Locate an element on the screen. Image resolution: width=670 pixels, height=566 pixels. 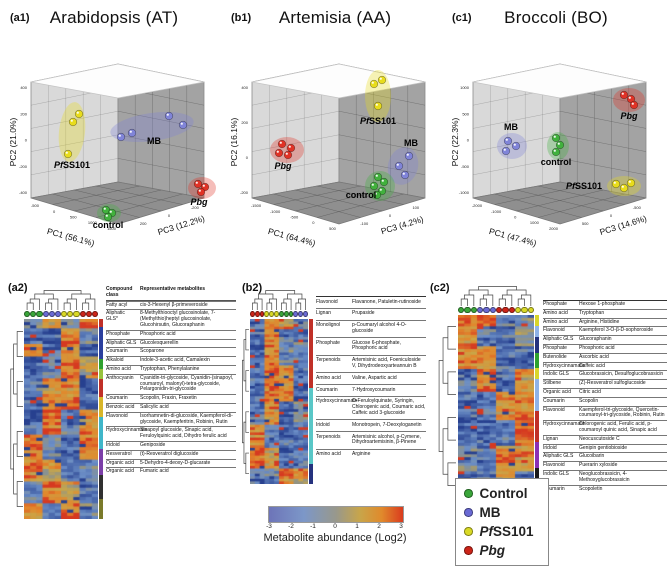
svg-text: 200 is located at coordinates (23, 113).